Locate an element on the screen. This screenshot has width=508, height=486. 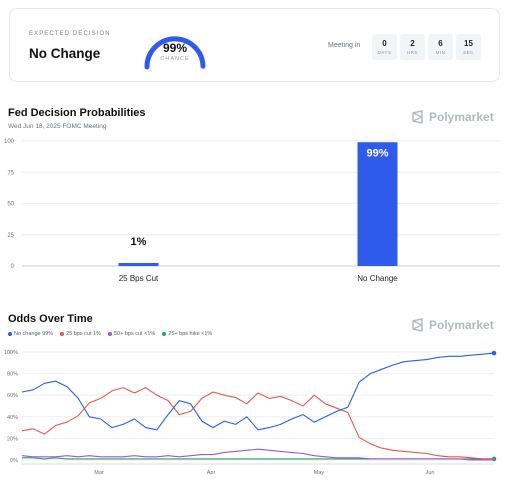
legend-item-50-bps-cut: 50+ bps cut <1% is located at coordinates (131, 334).